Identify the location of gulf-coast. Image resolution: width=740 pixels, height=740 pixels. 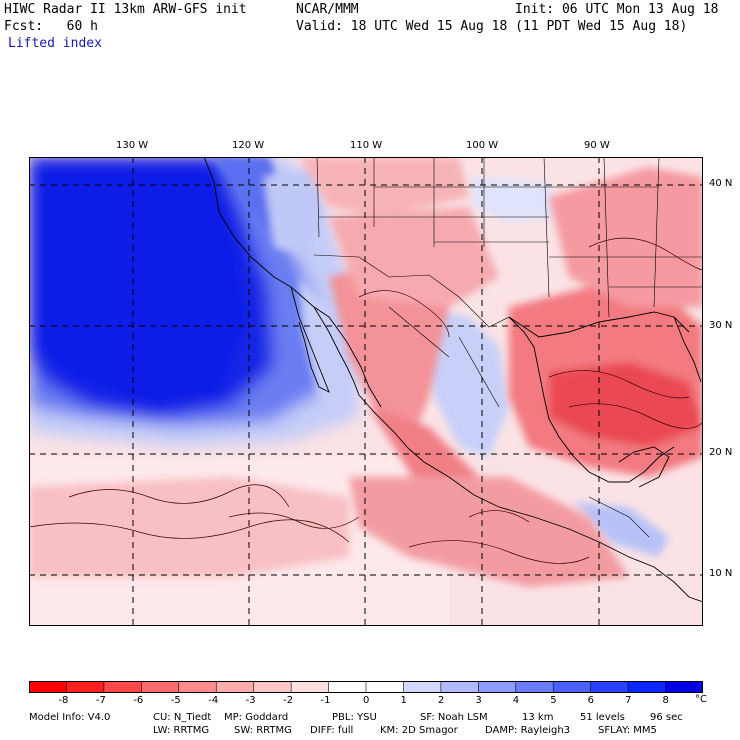
(591, 399).